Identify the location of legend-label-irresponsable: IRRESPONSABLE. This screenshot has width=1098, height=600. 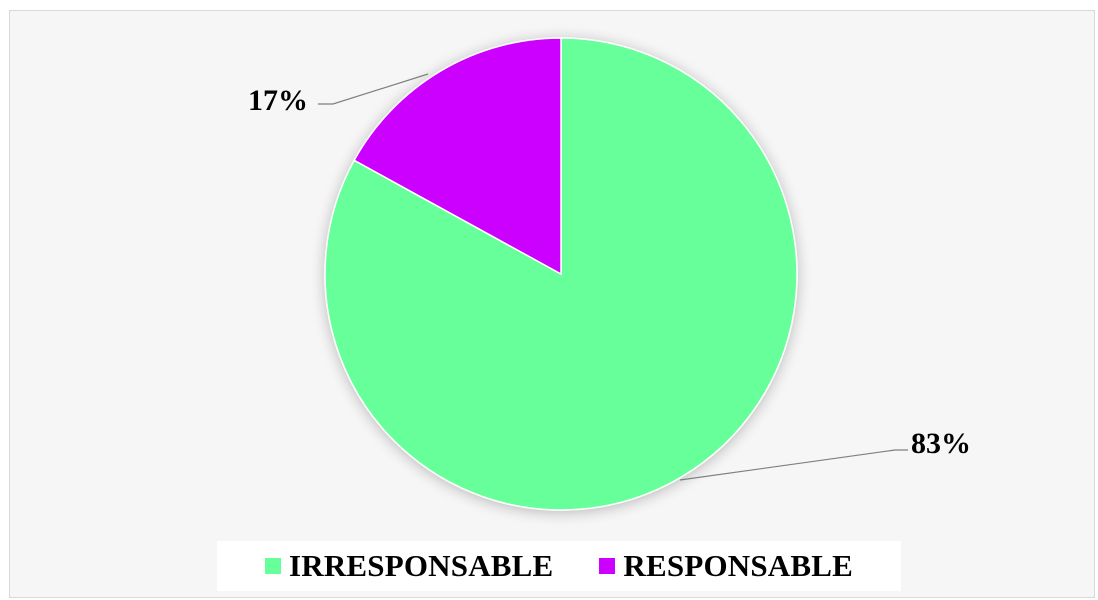
(421, 565).